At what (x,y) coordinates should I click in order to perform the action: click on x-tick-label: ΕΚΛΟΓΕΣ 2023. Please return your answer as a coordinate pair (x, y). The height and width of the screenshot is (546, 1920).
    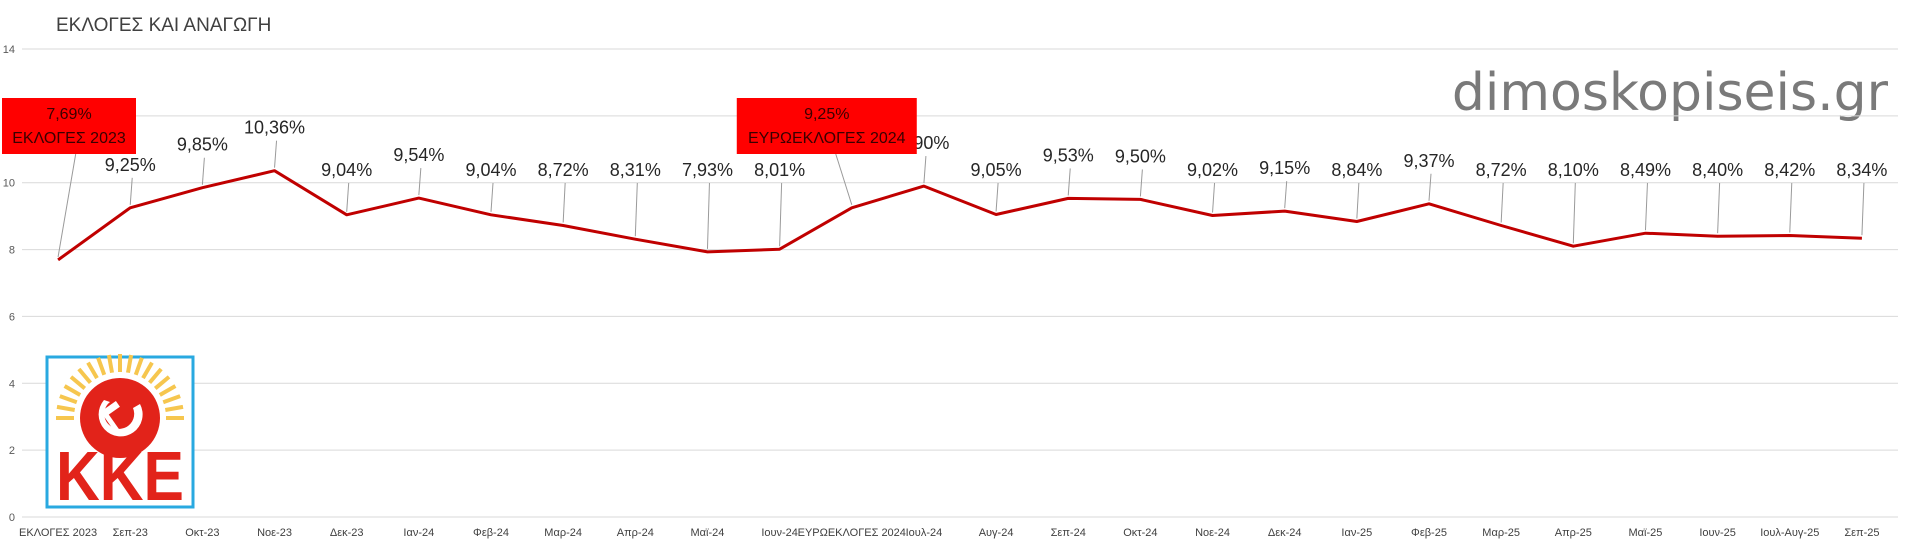
    Looking at the image, I should click on (58, 533).